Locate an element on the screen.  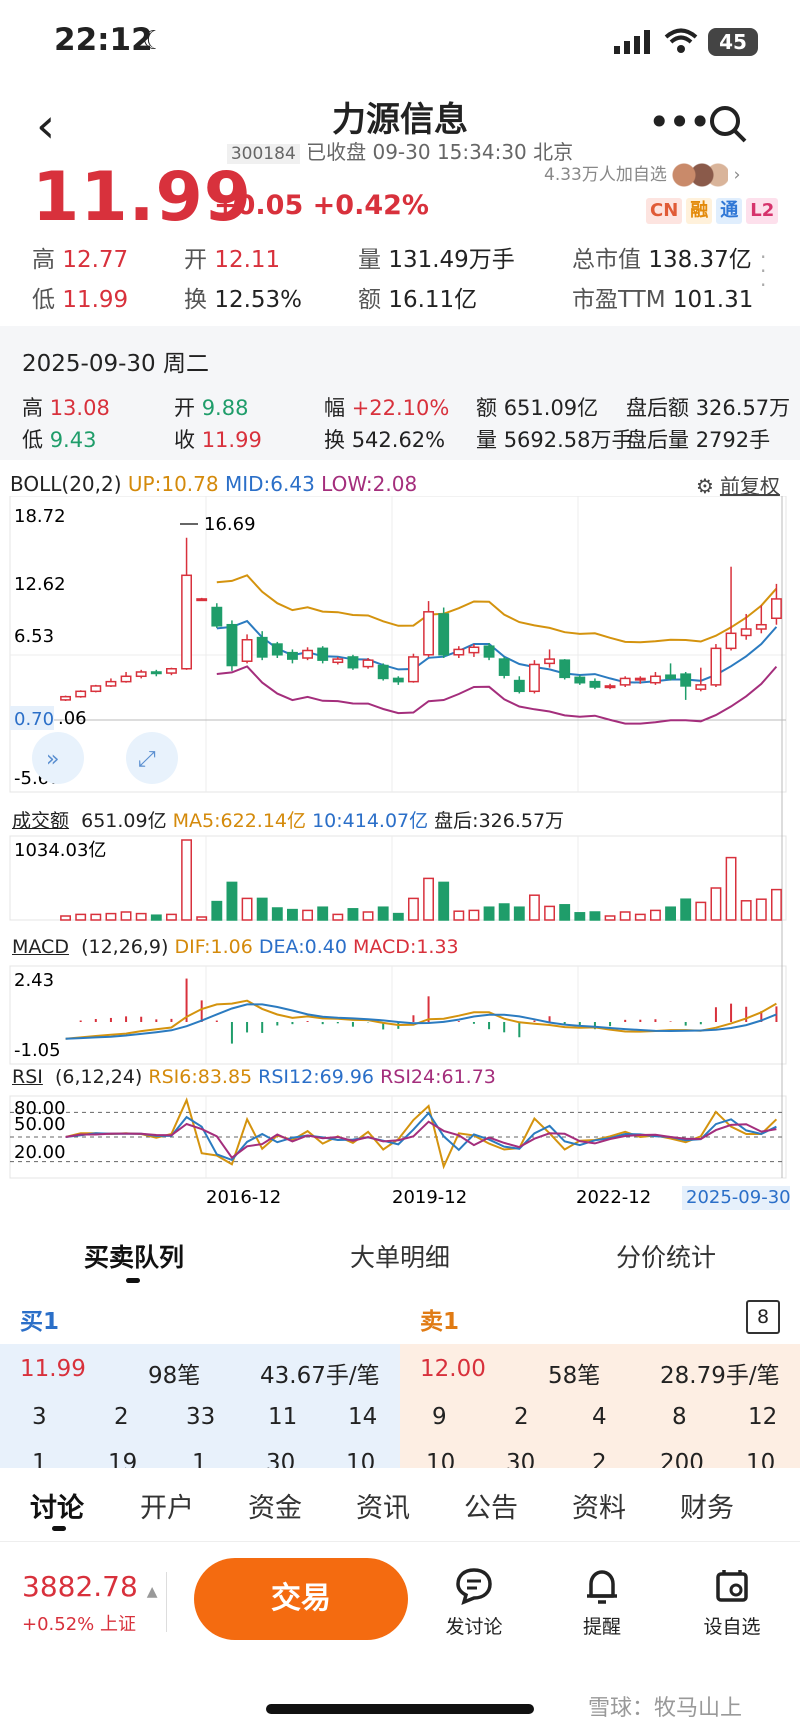
status-time: 22:12 is located at coordinates (103, 40).